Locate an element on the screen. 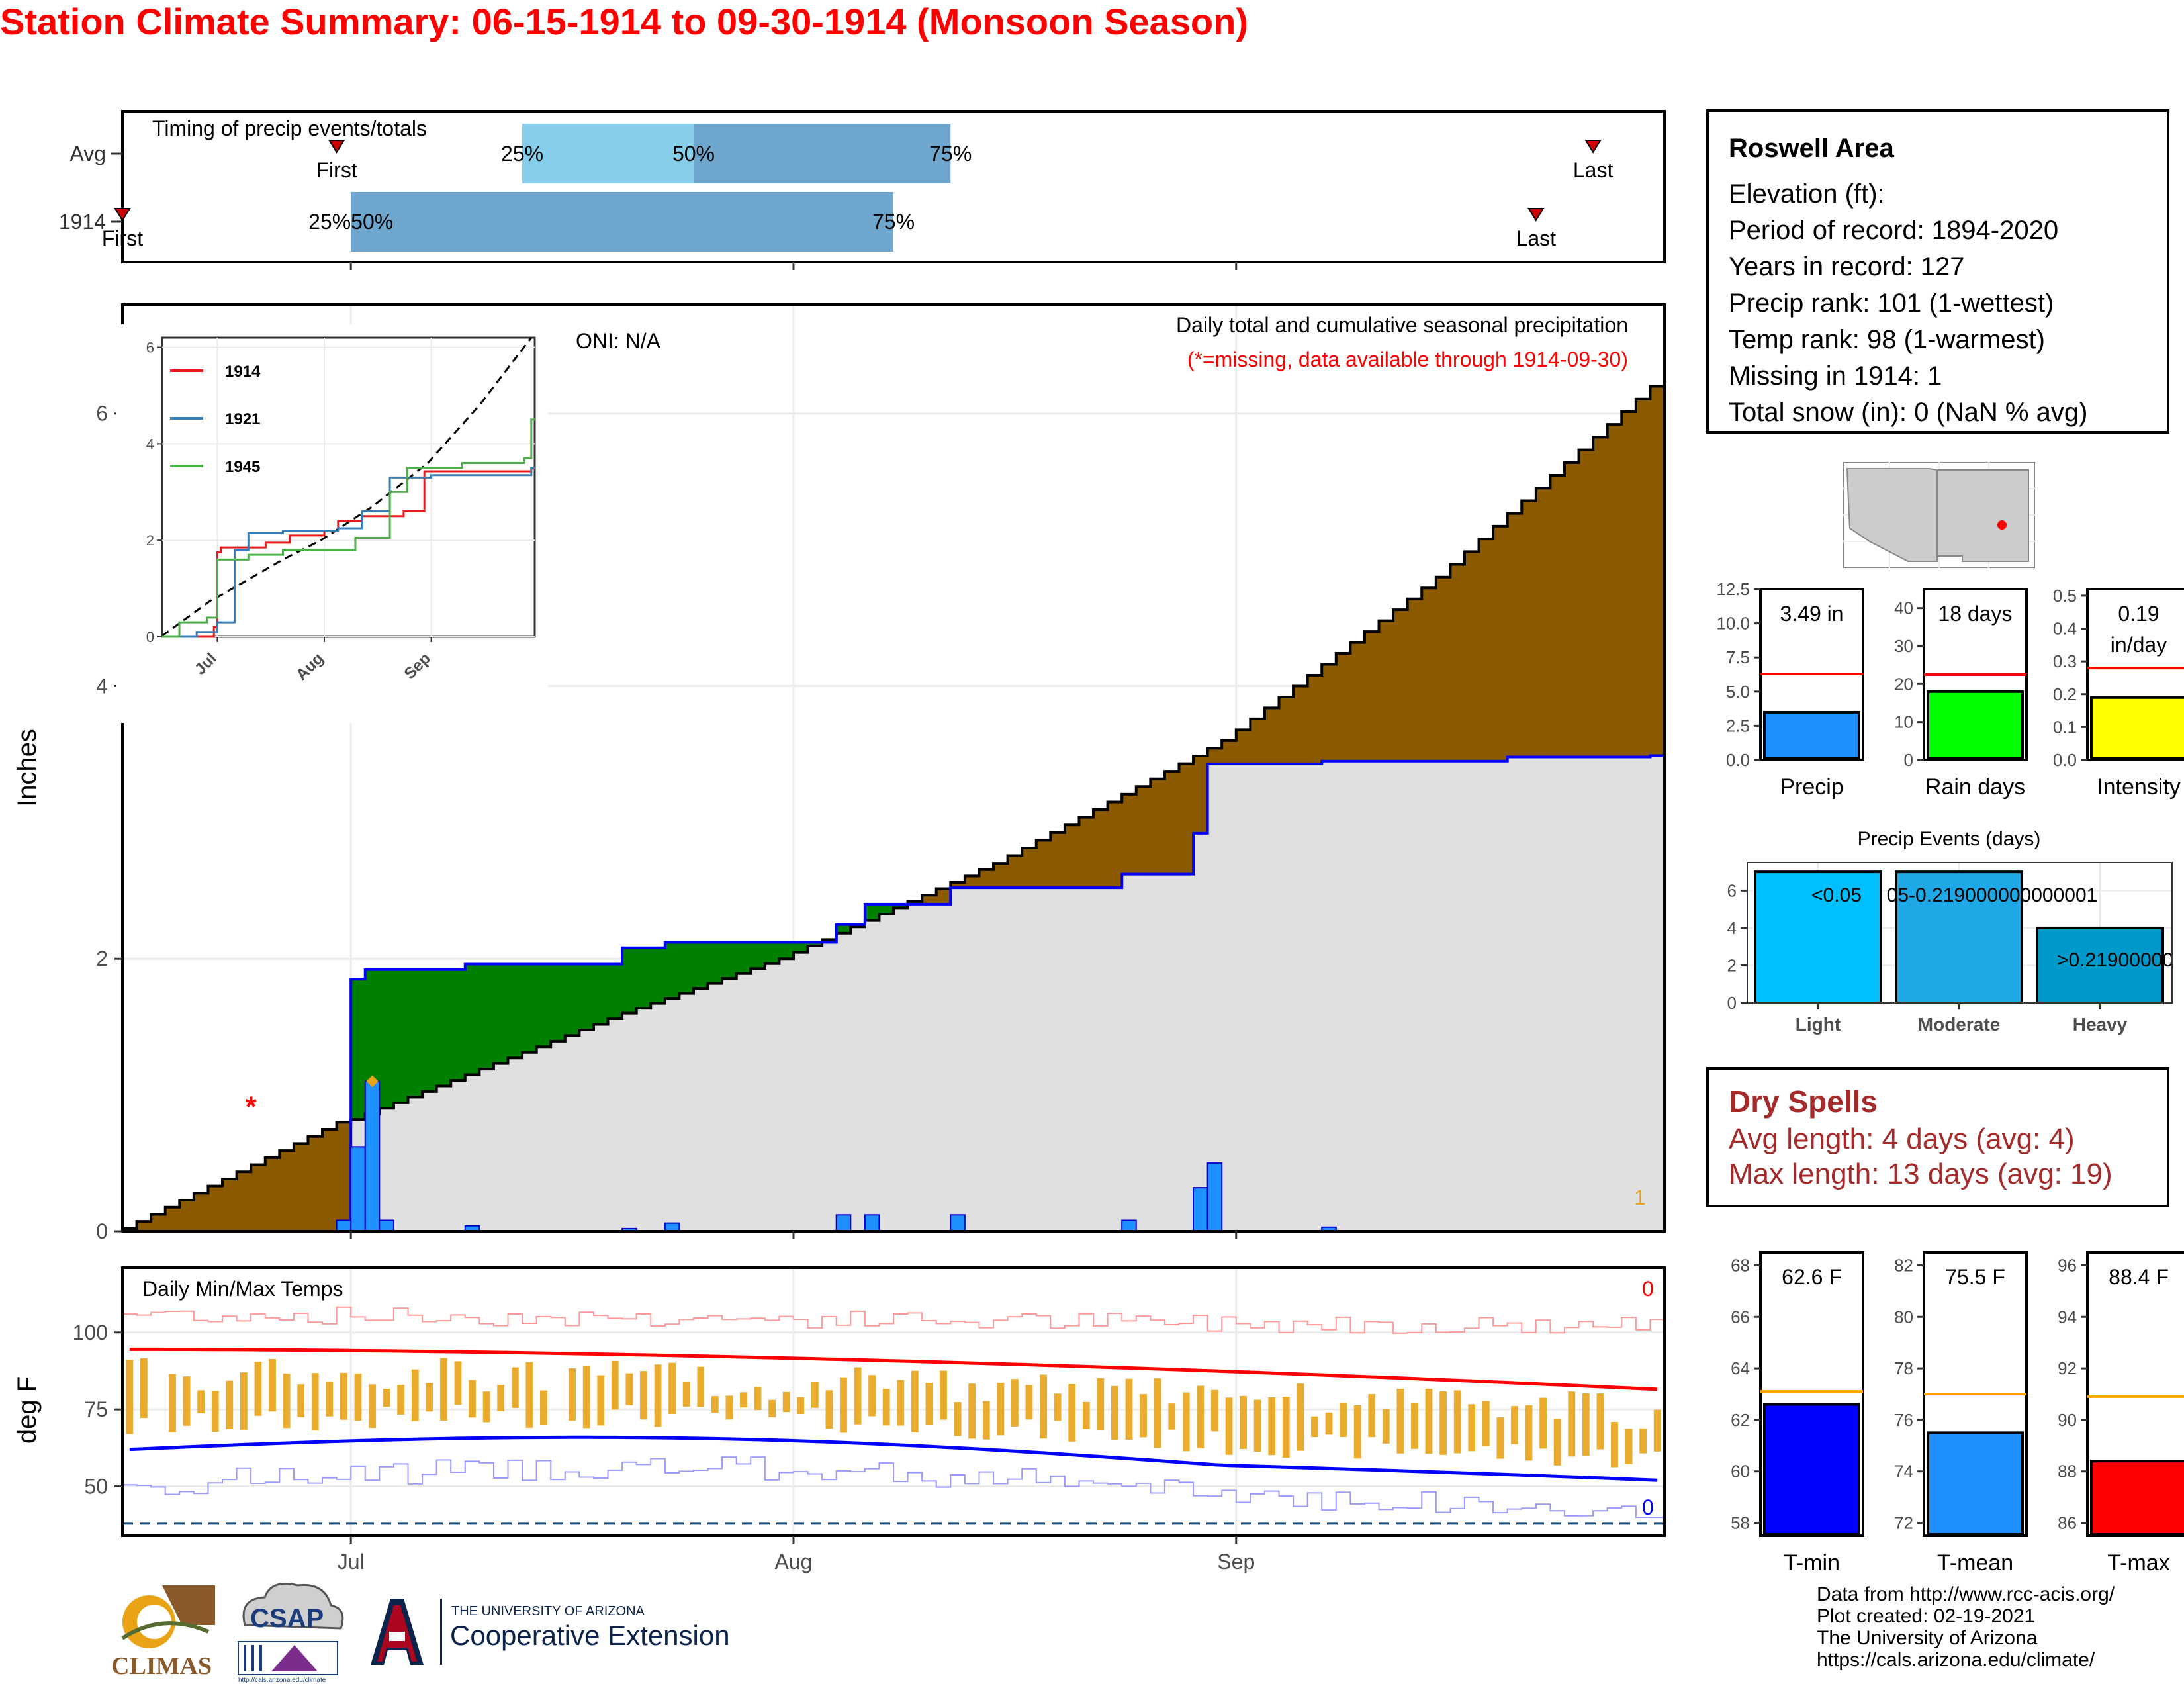 The height and width of the screenshot is (1688, 2184). stat-value-label: 18 days is located at coordinates (1975, 614).